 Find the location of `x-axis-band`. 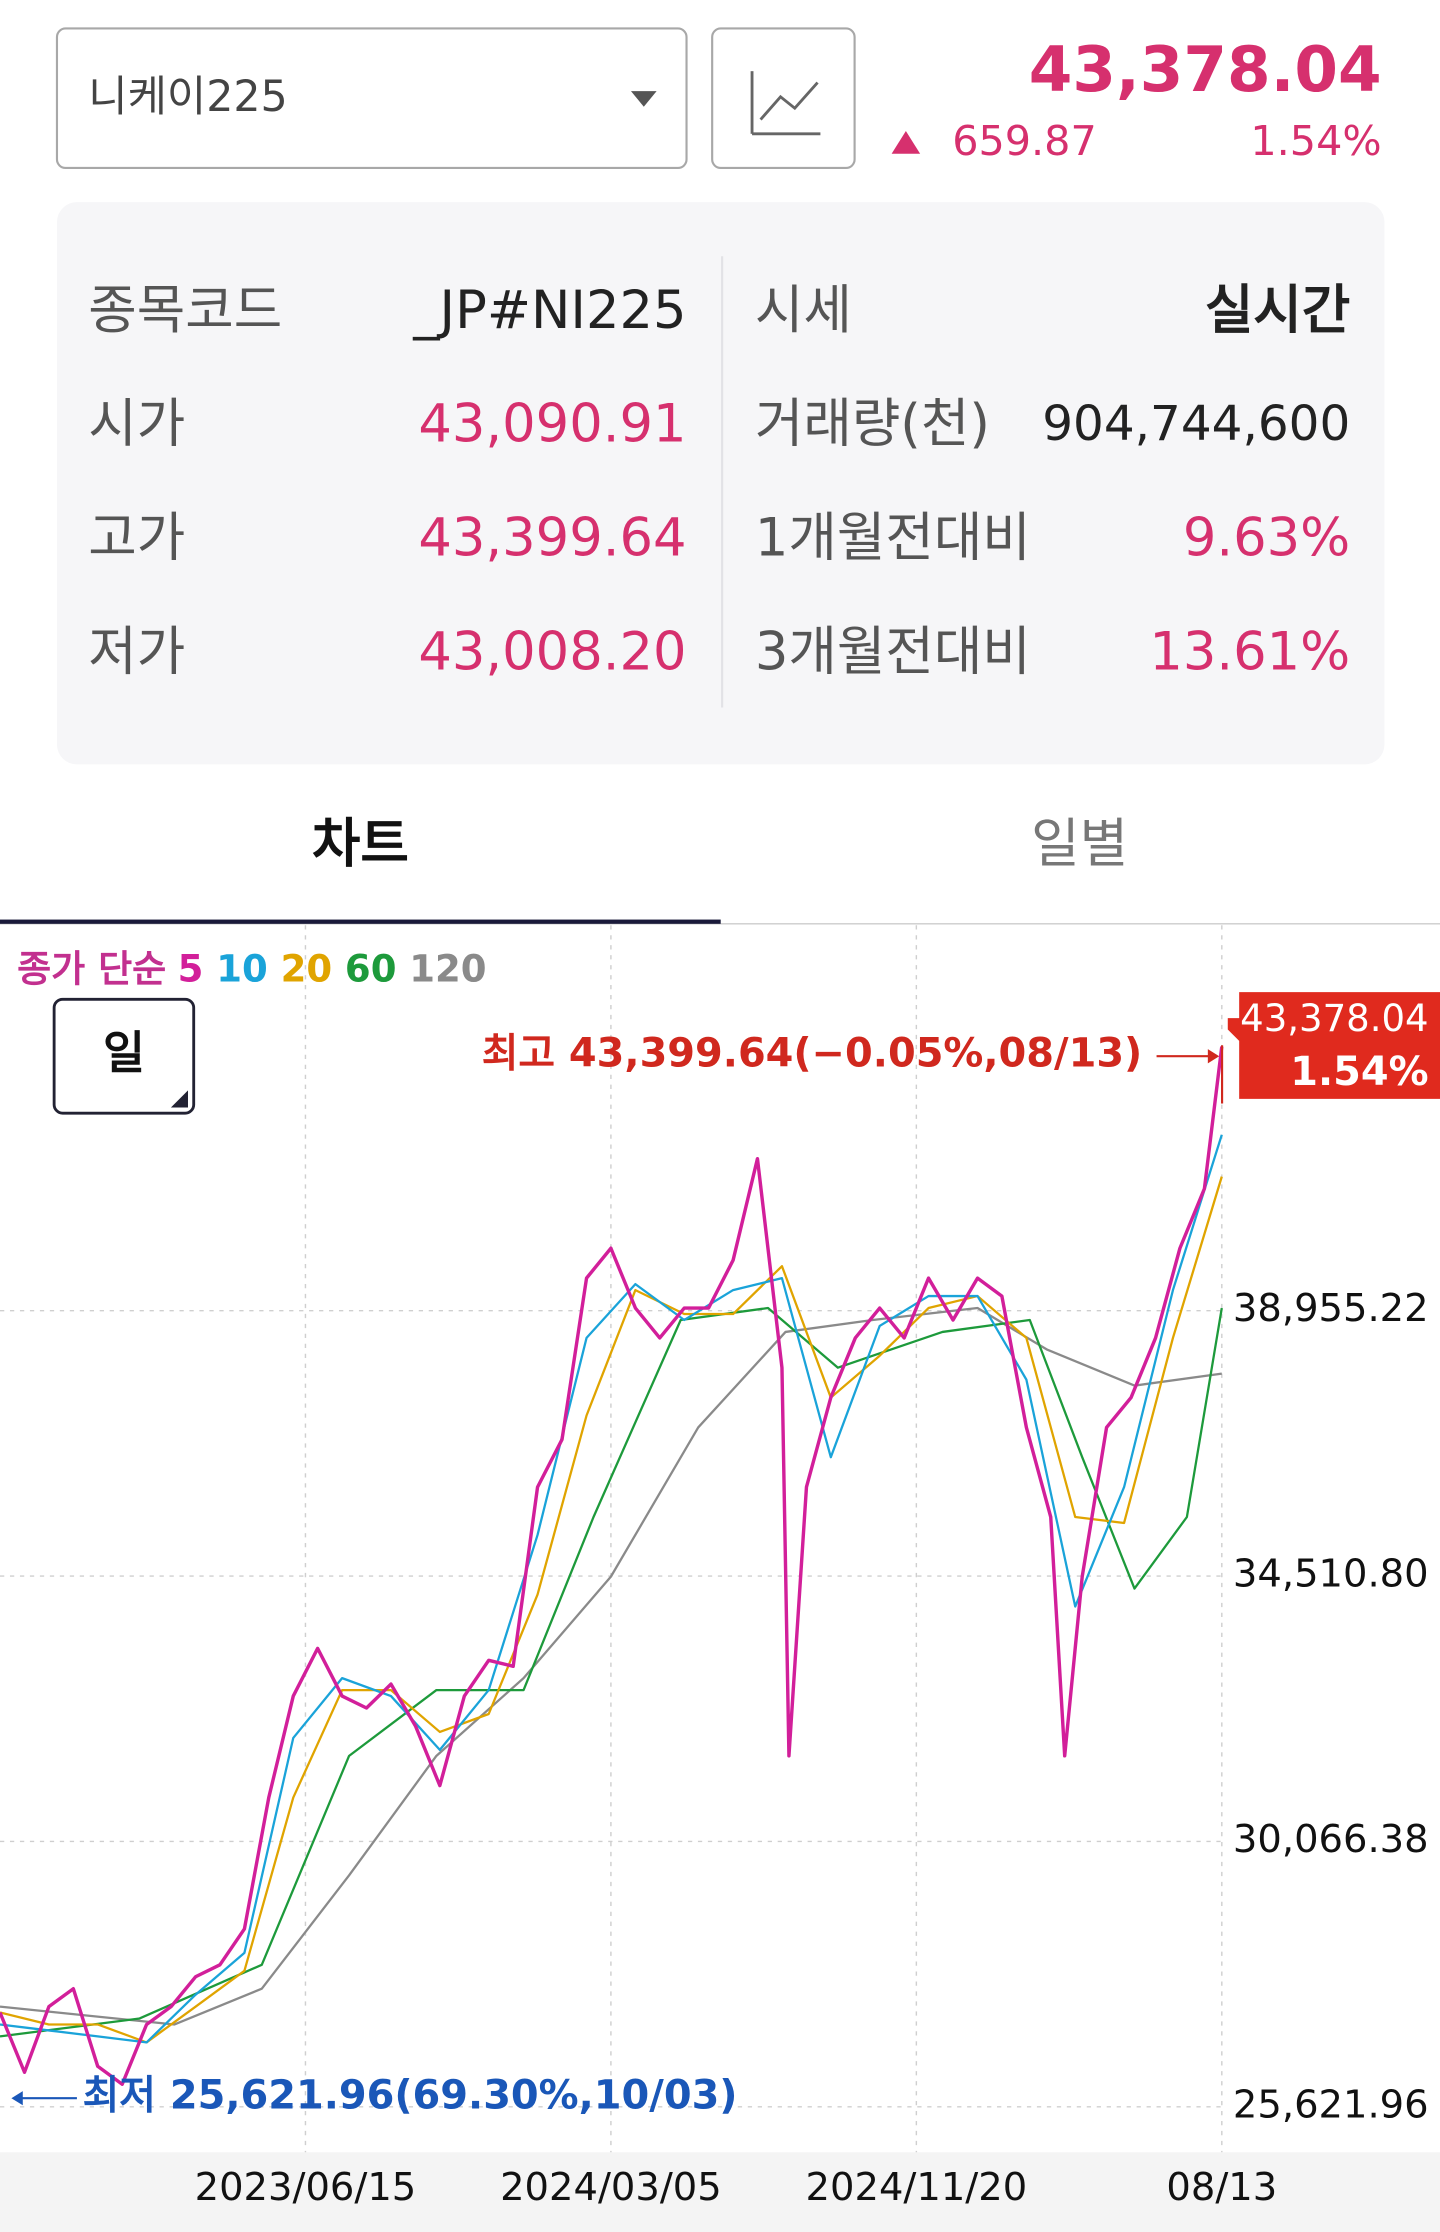

x-axis-band is located at coordinates (720, 2192).